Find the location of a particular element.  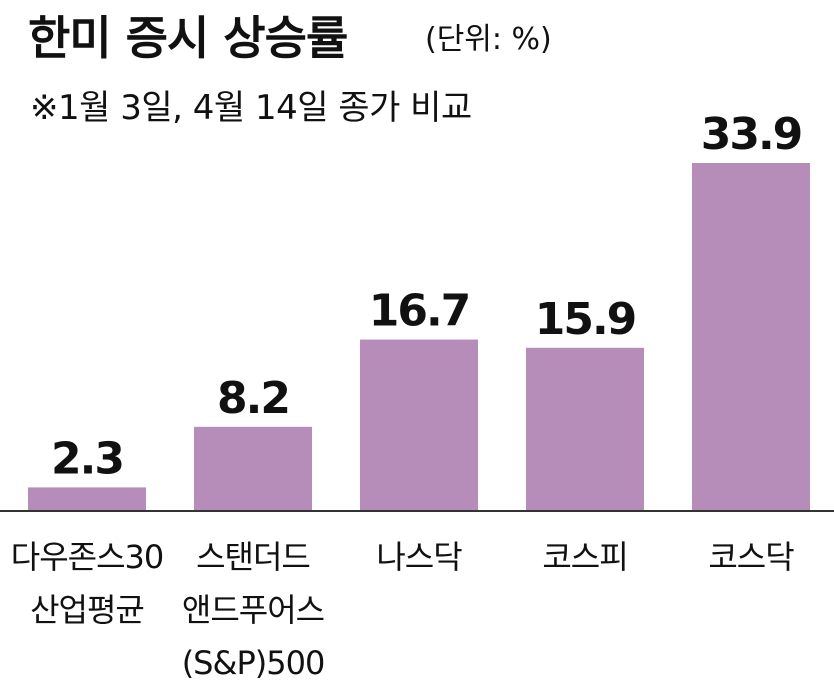

category-label-1-line-1: 다우존스30 is located at coordinates (87, 557).